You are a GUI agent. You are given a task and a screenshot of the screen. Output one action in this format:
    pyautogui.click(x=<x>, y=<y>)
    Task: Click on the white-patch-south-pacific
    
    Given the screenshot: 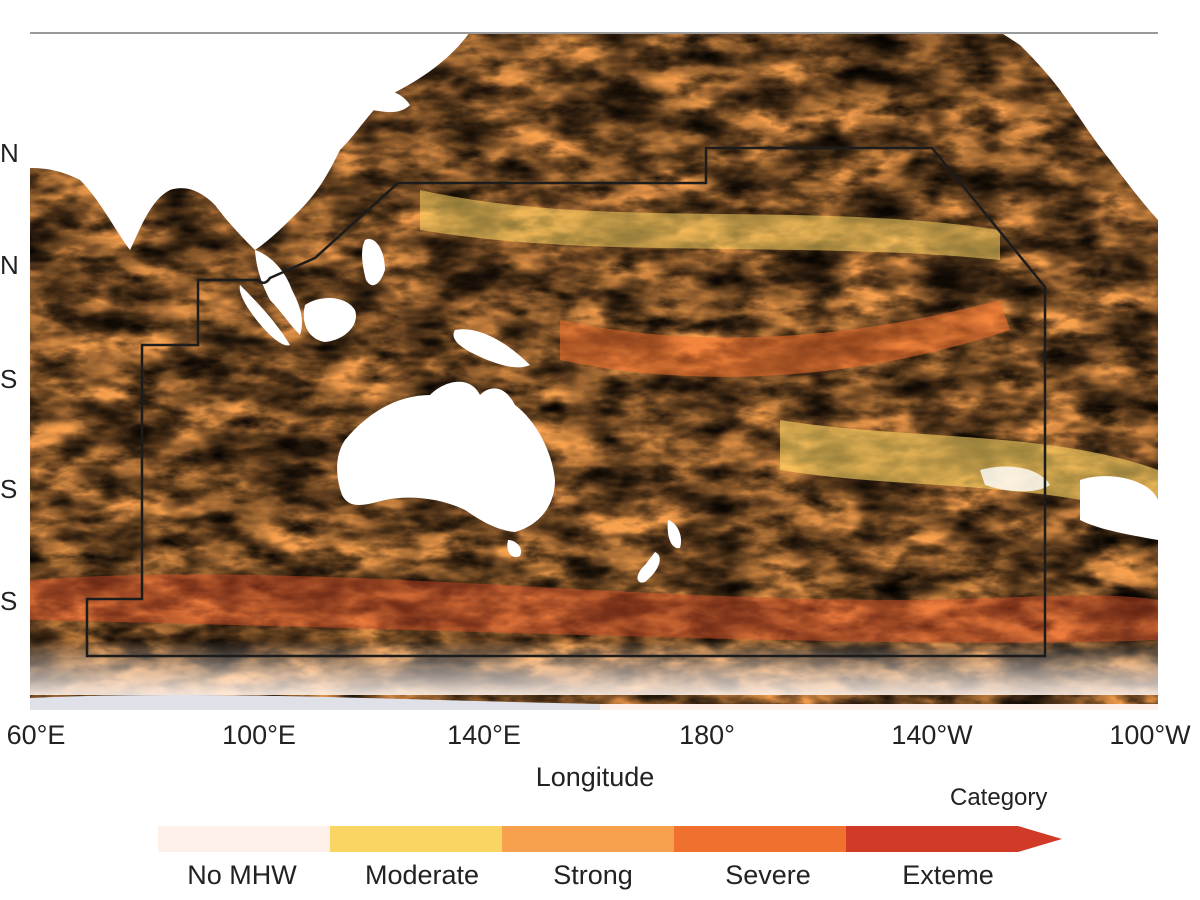 What is the action you would take?
    pyautogui.click(x=1119, y=508)
    